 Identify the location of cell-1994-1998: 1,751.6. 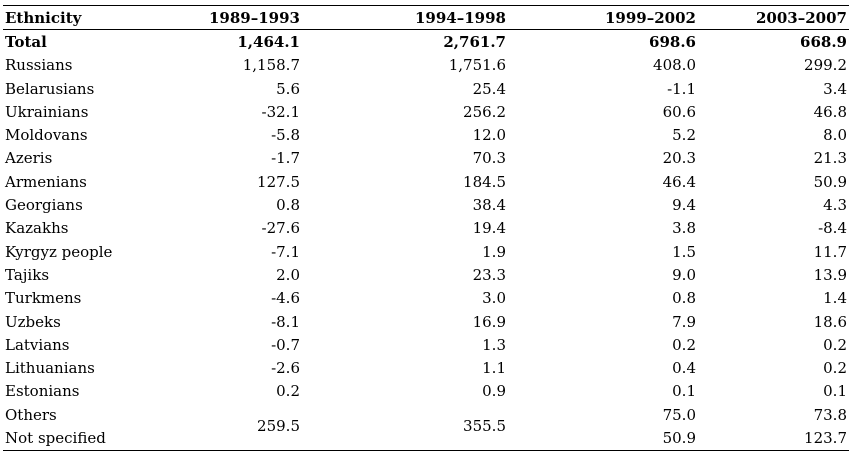
(477, 65).